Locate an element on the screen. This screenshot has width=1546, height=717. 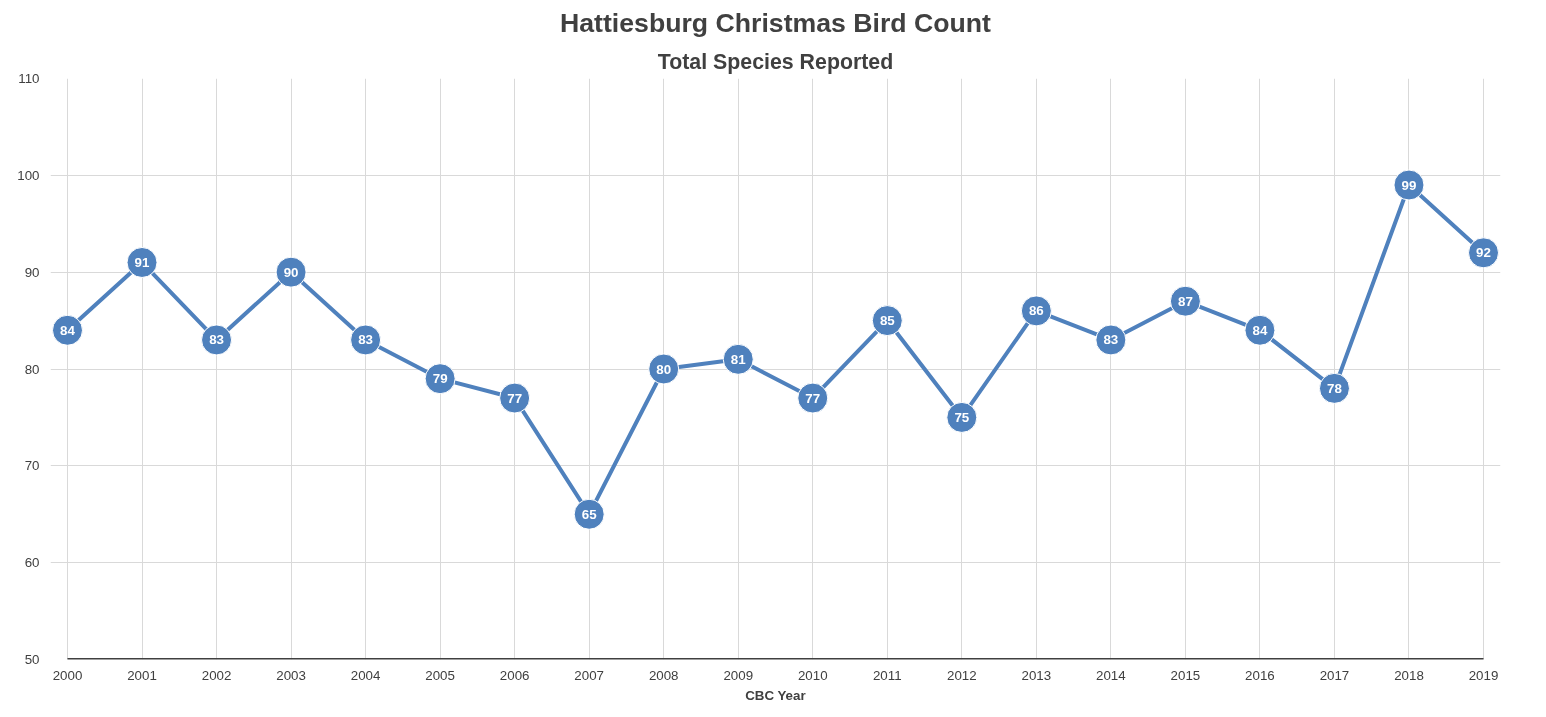
x-tick-label: 2002 is located at coordinates (216, 675).